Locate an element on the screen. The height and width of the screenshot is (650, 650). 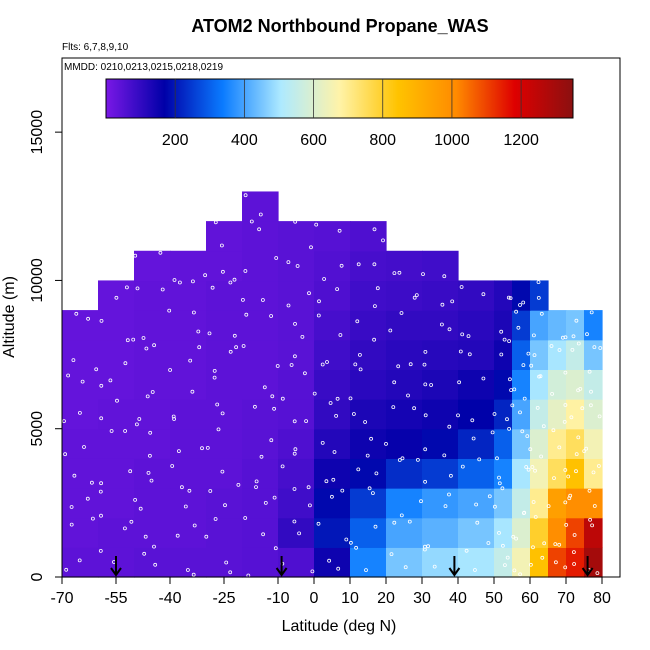
x-tick-label: 30 is located at coordinates (422, 598).